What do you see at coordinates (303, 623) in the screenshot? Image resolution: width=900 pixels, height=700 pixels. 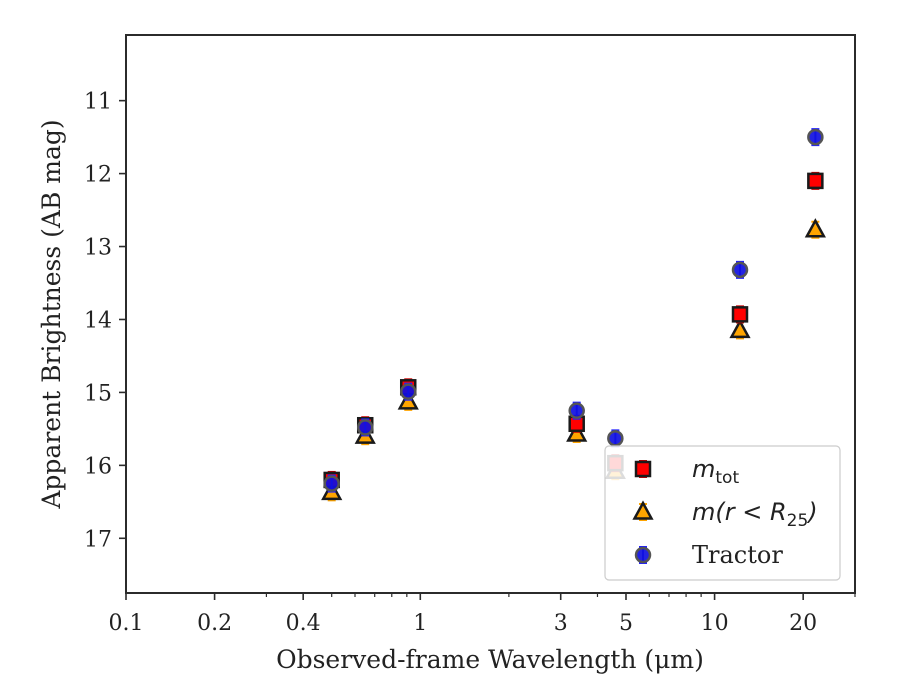 I see `x-tick-label: 0.4` at bounding box center [303, 623].